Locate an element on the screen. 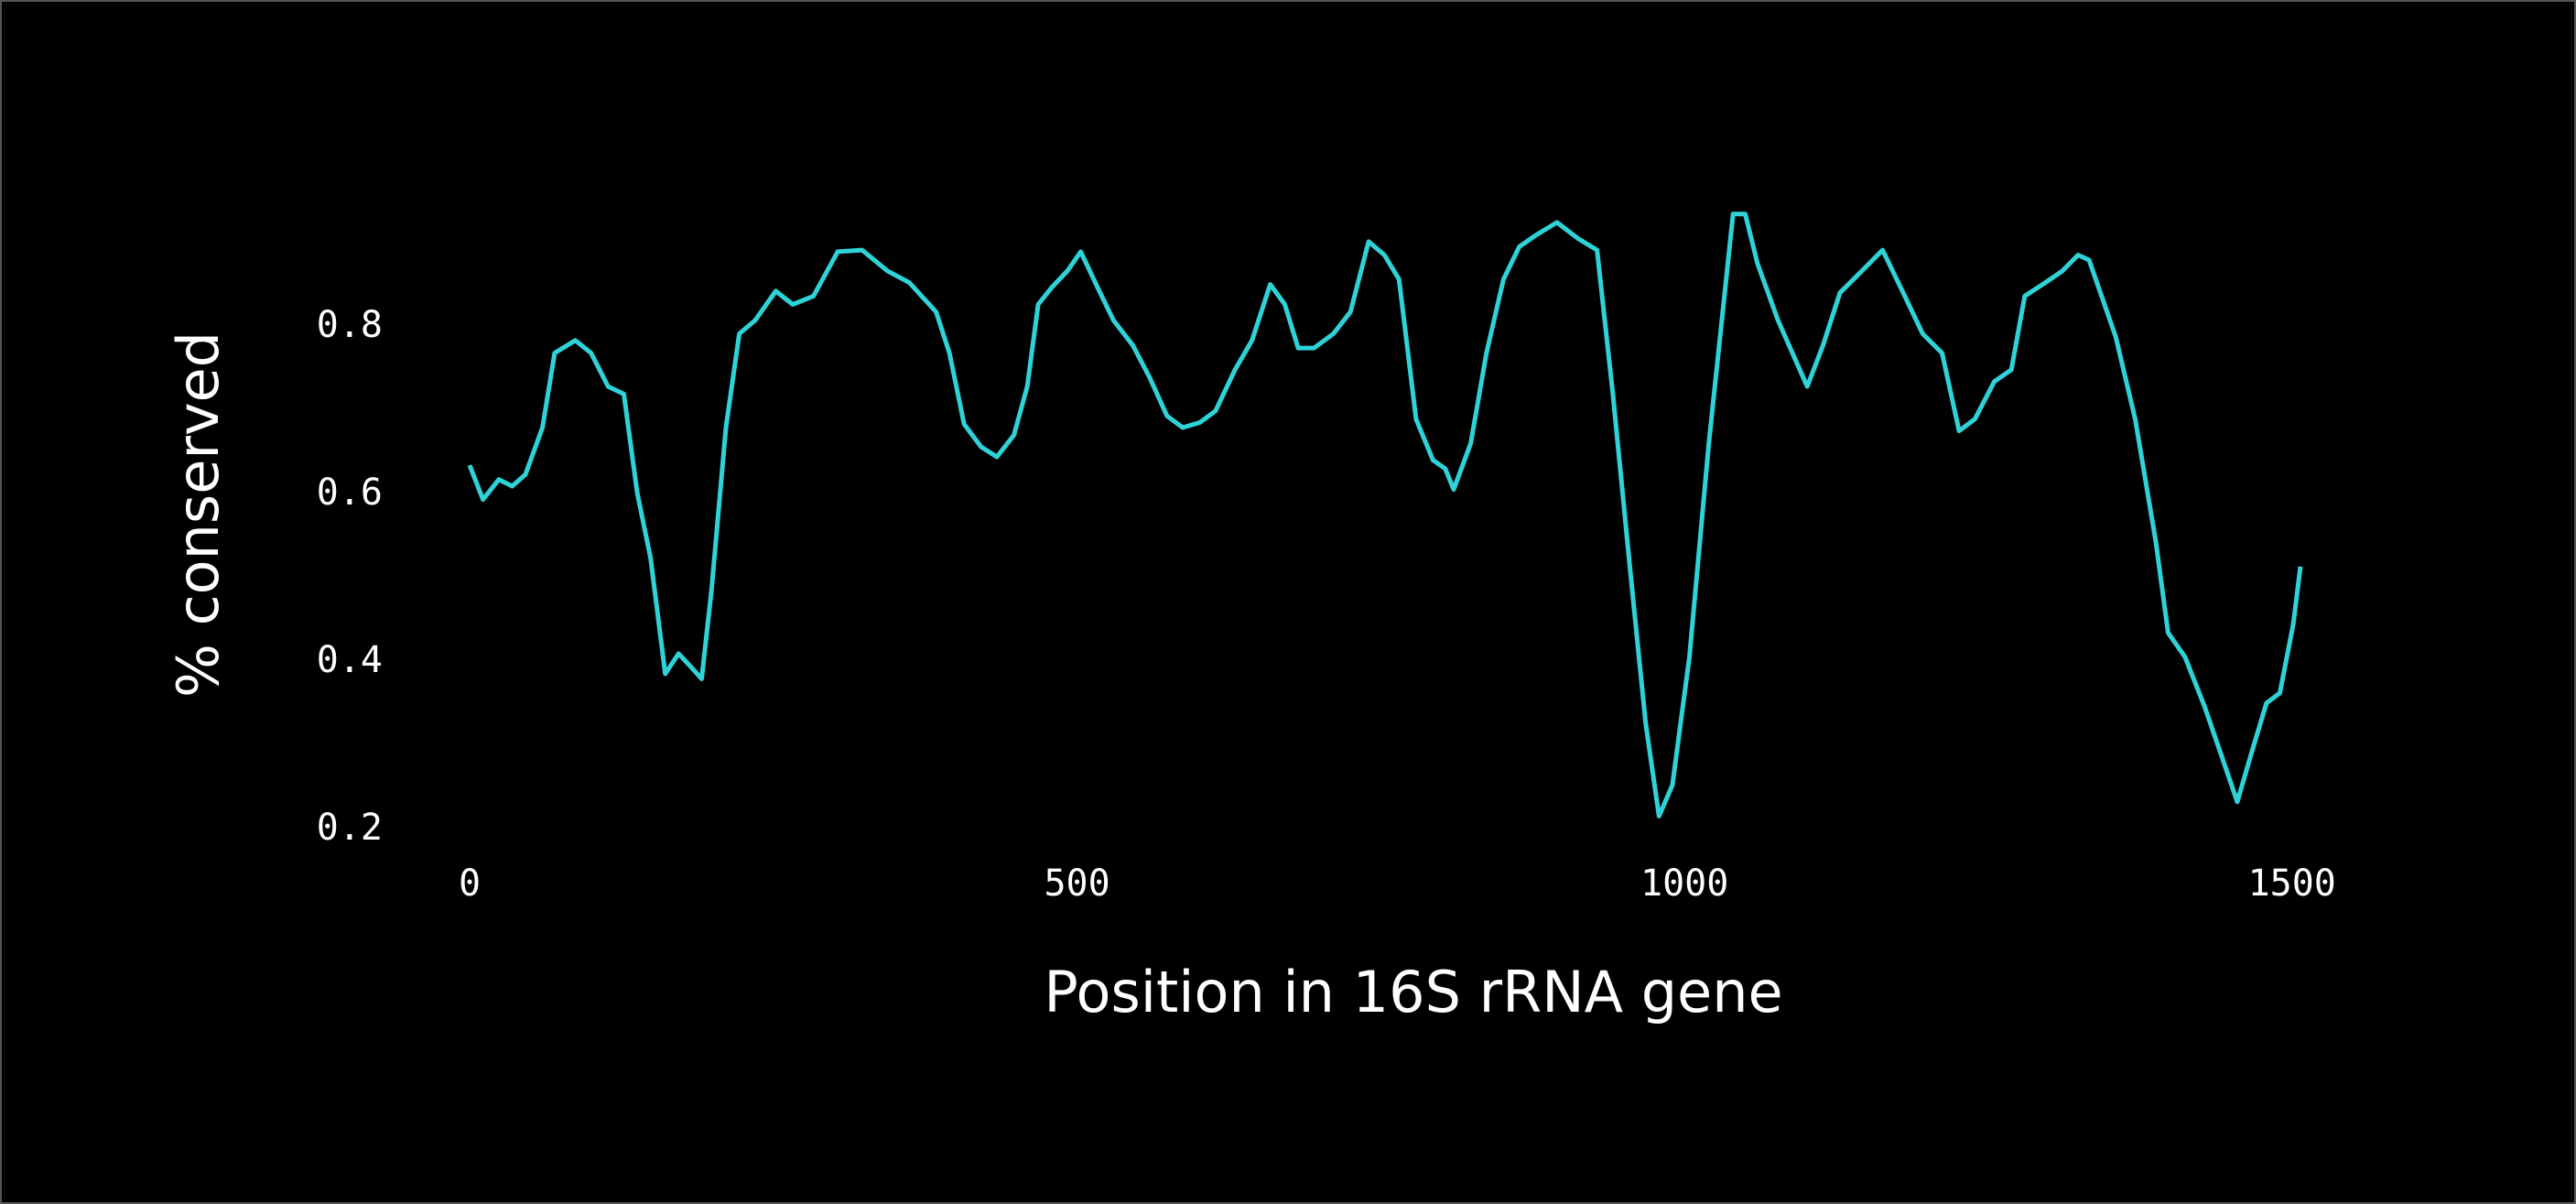 The height and width of the screenshot is (1204, 2576). x-tick-label: 500 is located at coordinates (1076, 883).